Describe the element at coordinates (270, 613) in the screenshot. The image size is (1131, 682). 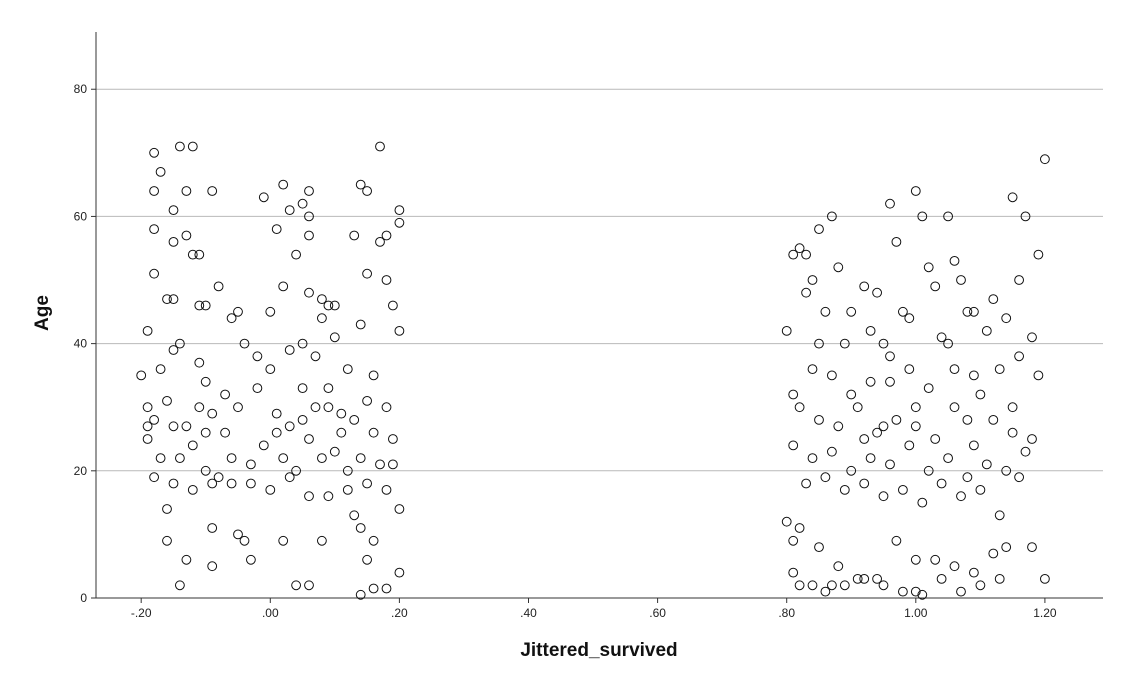
I see `x-tick-label: .00` at that location.